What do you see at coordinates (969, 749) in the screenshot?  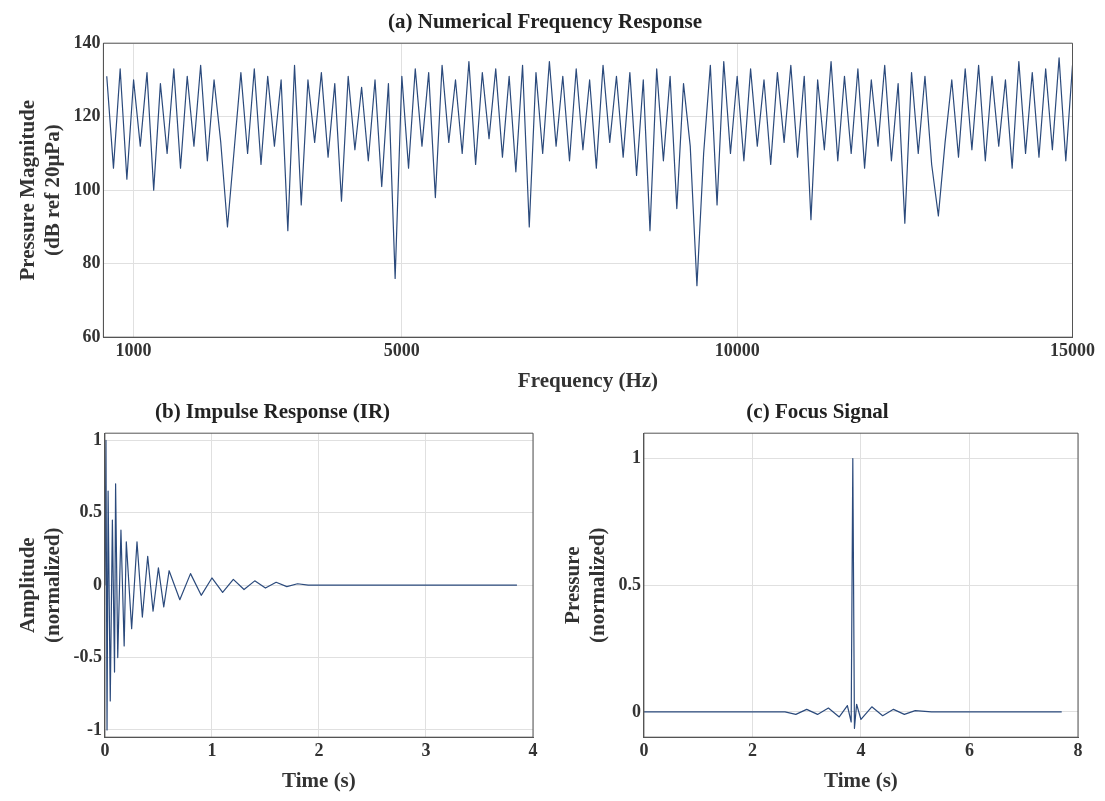 I see `x-tick-label: 6` at bounding box center [969, 749].